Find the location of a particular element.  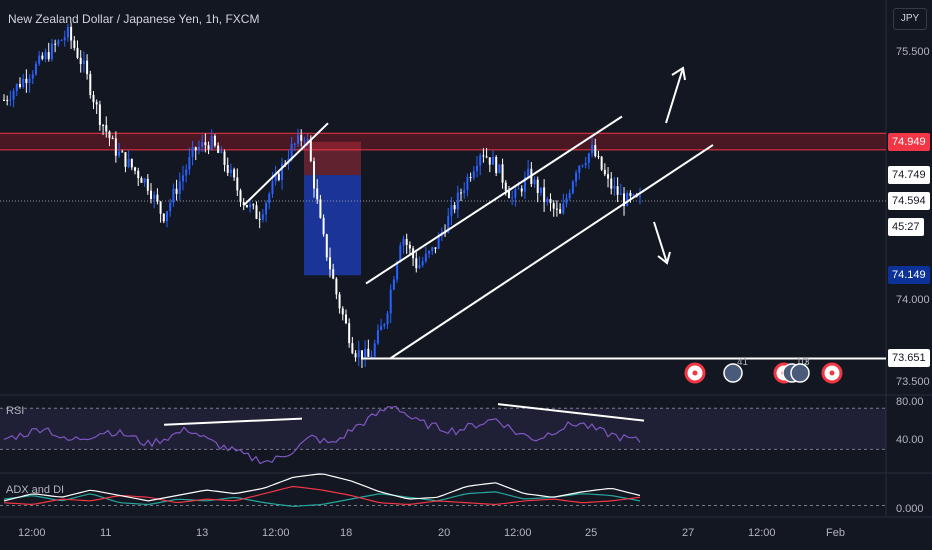

adx-line is located at coordinates (322, 487).